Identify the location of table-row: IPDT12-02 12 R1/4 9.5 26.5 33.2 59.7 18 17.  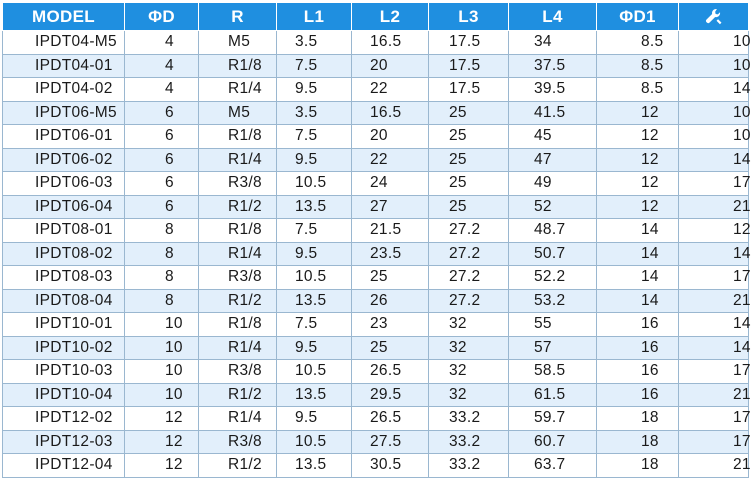
(376, 418).